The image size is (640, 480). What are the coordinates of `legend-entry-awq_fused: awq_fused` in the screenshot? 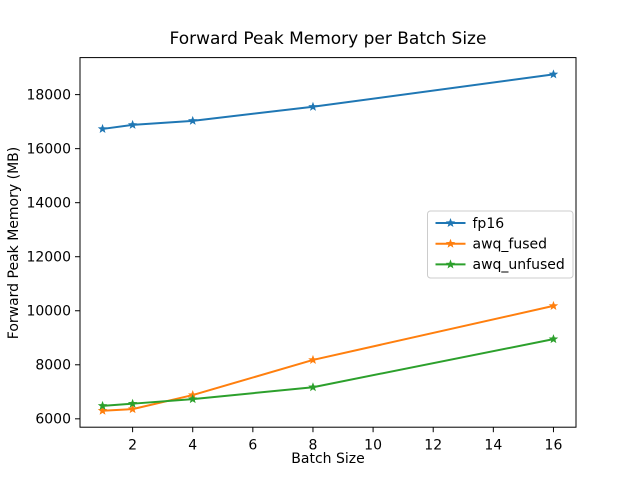 It's located at (491, 245).